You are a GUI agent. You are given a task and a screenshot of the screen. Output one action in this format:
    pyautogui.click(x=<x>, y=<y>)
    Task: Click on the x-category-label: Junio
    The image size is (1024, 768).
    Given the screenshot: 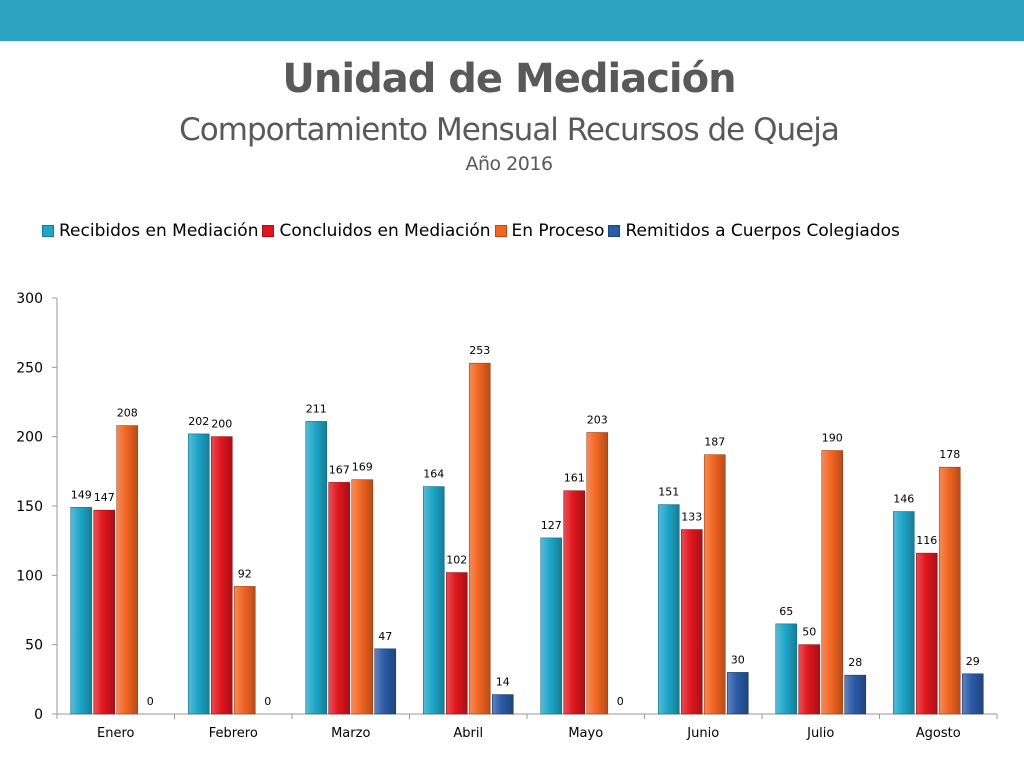 What is the action you would take?
    pyautogui.click(x=702, y=733)
    